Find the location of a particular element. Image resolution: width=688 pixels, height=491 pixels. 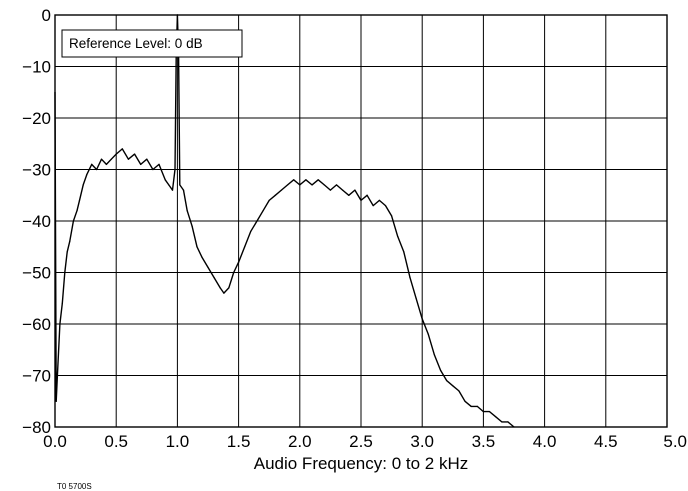

x-tick-label: 0.0 is located at coordinates (55, 441).